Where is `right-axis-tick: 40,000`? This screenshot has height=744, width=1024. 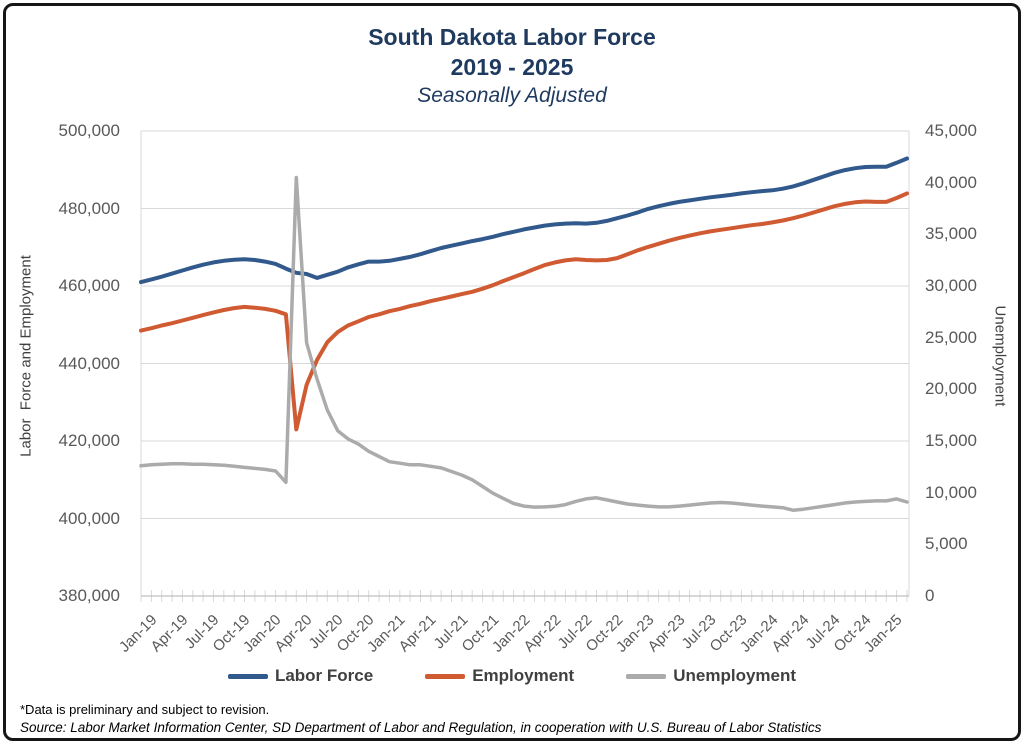 right-axis-tick: 40,000 is located at coordinates (951, 182).